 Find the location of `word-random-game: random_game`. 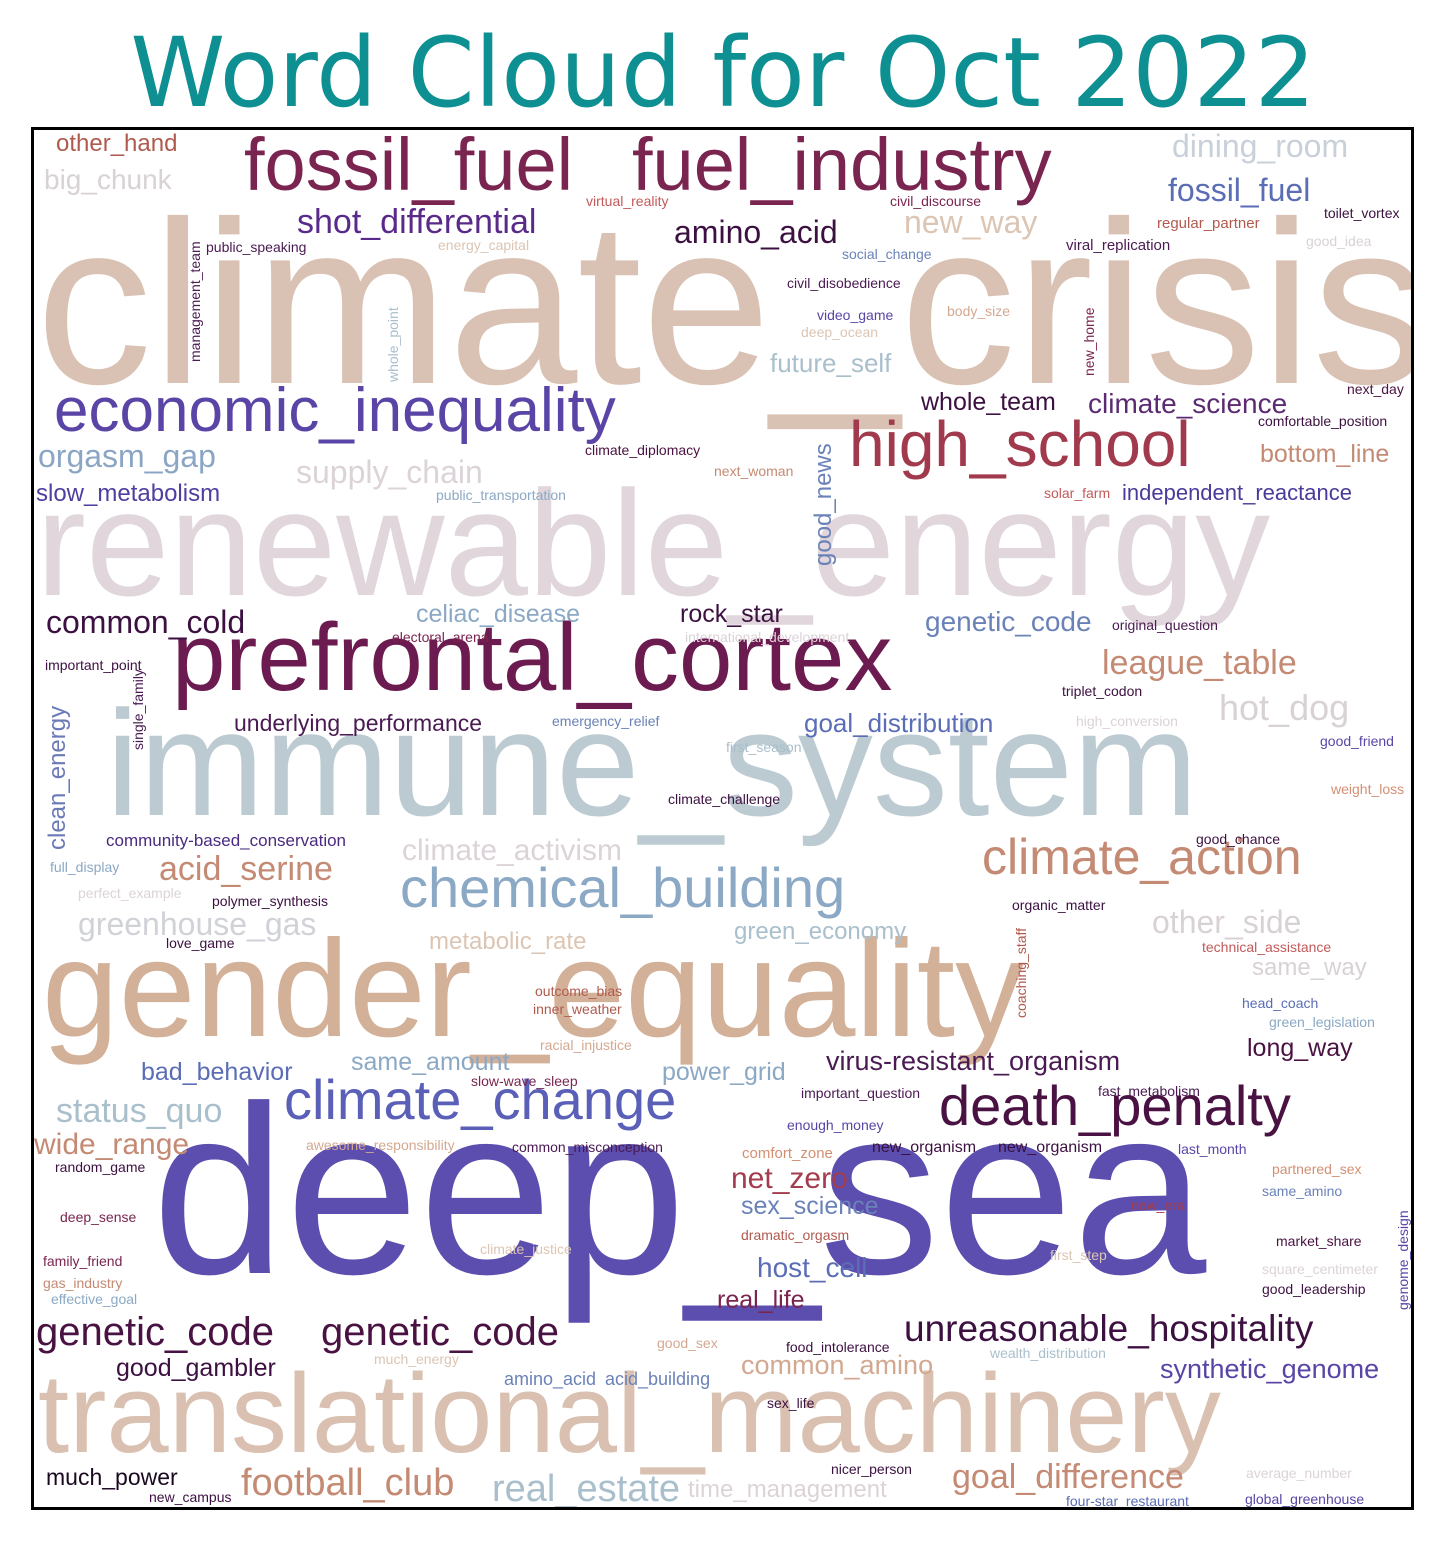

word-random-game: random_game is located at coordinates (100, 1167).